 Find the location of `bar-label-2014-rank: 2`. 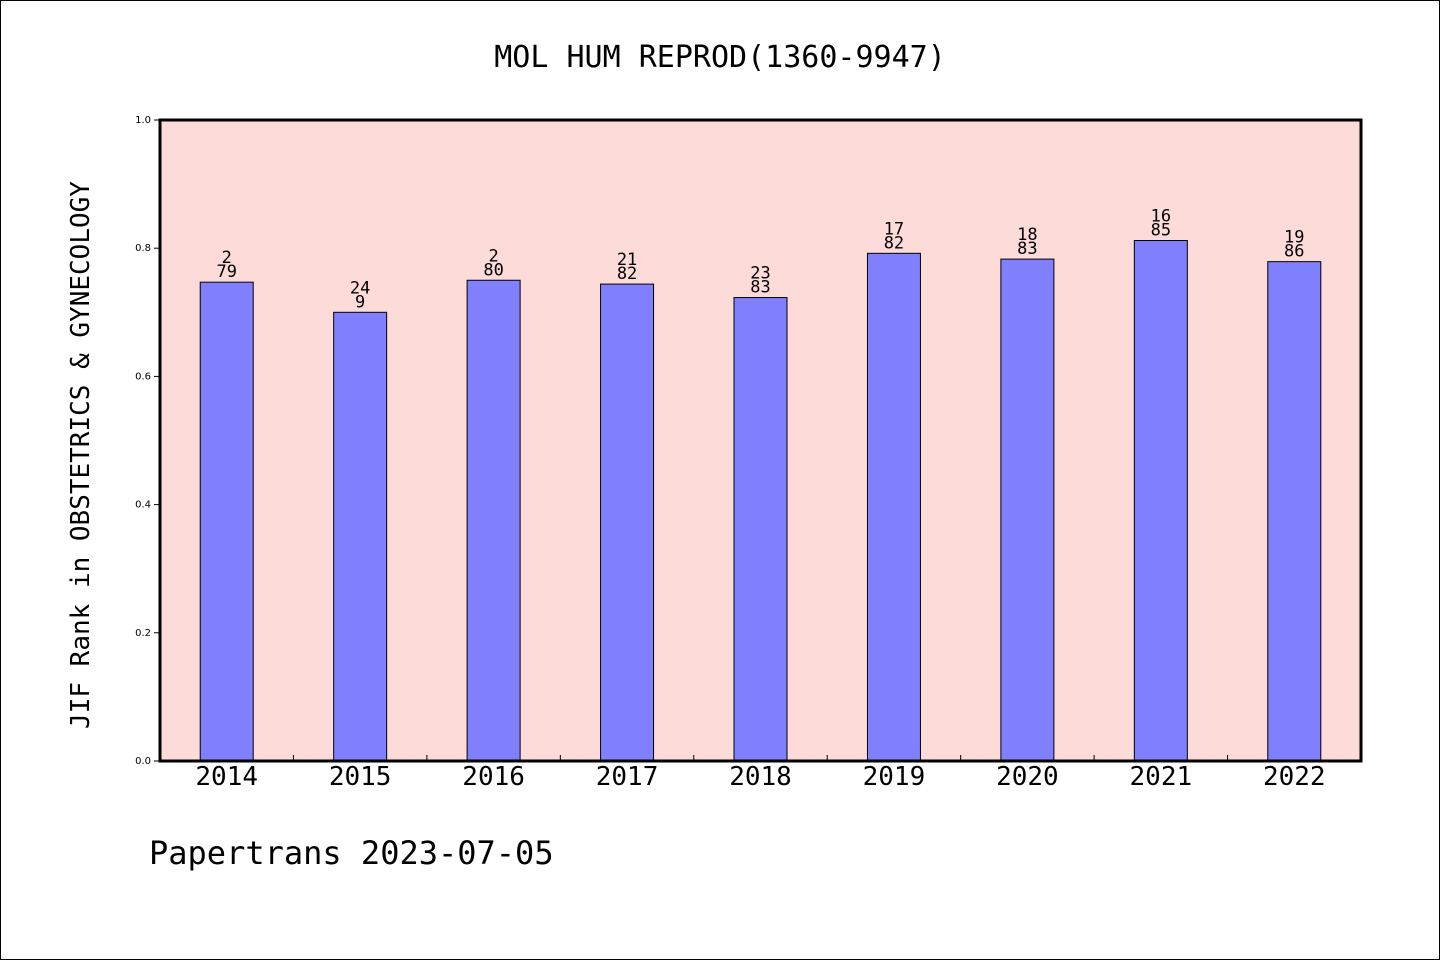

bar-label-2014-rank: 2 is located at coordinates (227, 258).